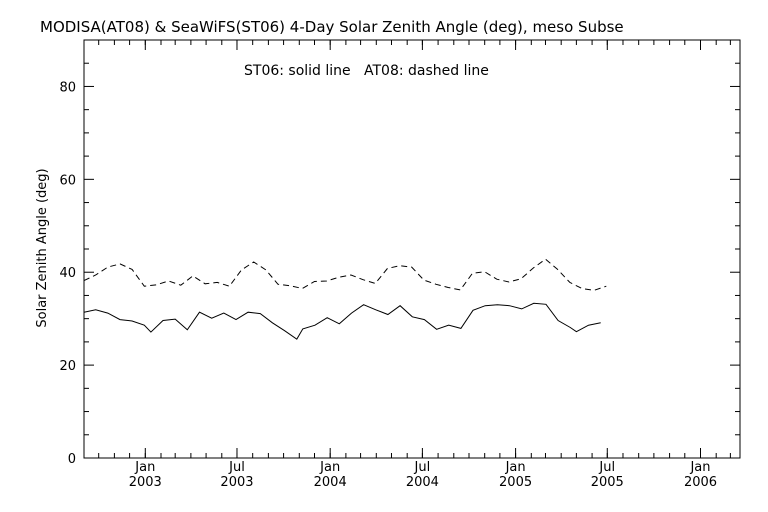 This screenshot has width=768, height=512. I want to click on y-tick-label: 80, so click(67, 87).